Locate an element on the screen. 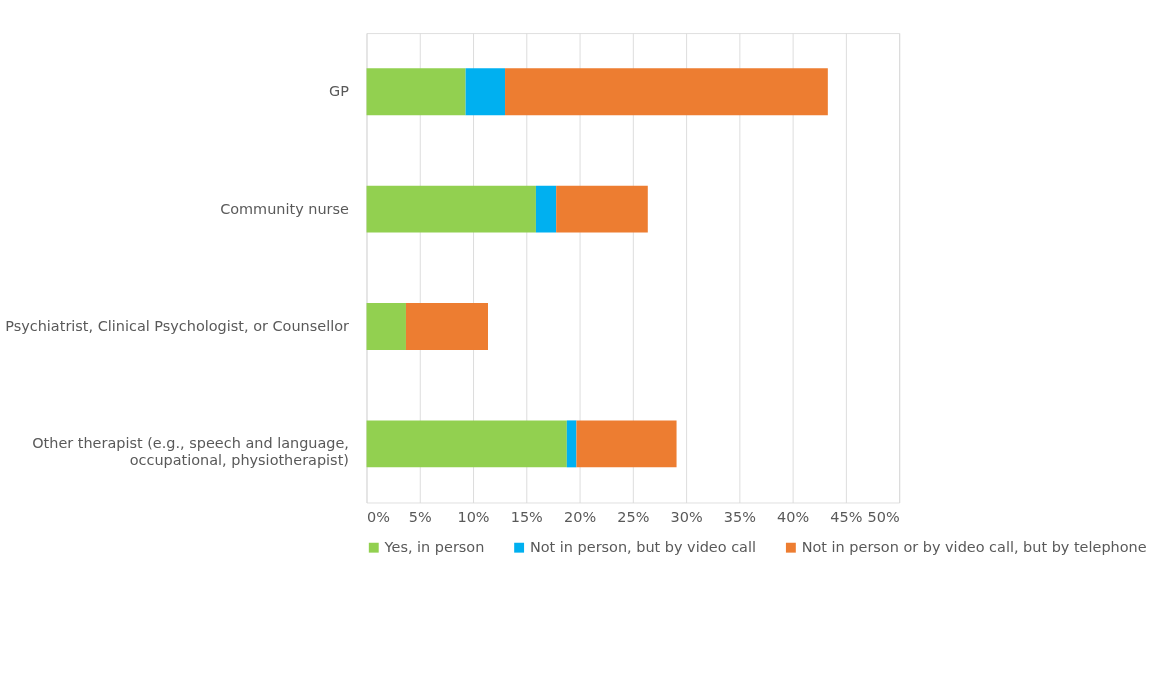 The width and height of the screenshot is (1152, 673). x-tick-label: 20% is located at coordinates (580, 516).